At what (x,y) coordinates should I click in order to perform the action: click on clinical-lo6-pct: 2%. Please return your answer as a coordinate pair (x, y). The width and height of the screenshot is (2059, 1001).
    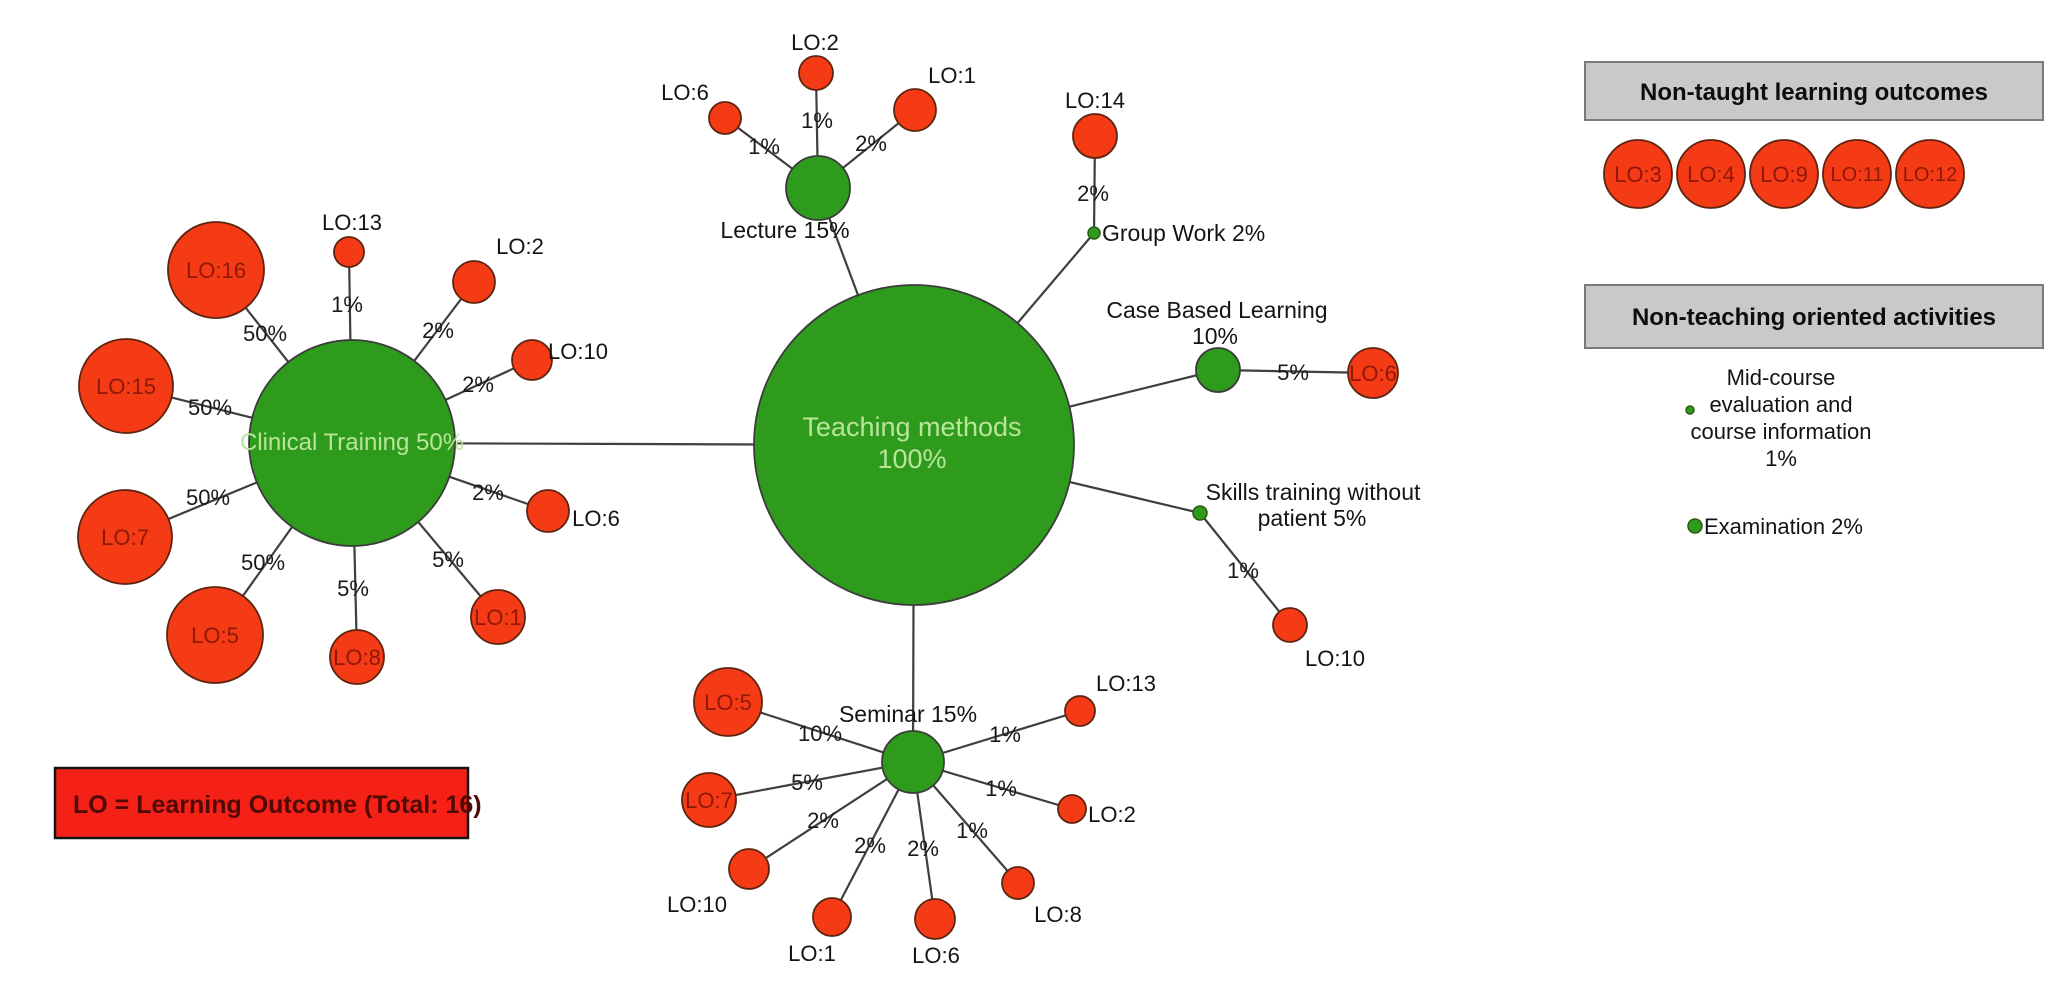
    Looking at the image, I should click on (488, 492).